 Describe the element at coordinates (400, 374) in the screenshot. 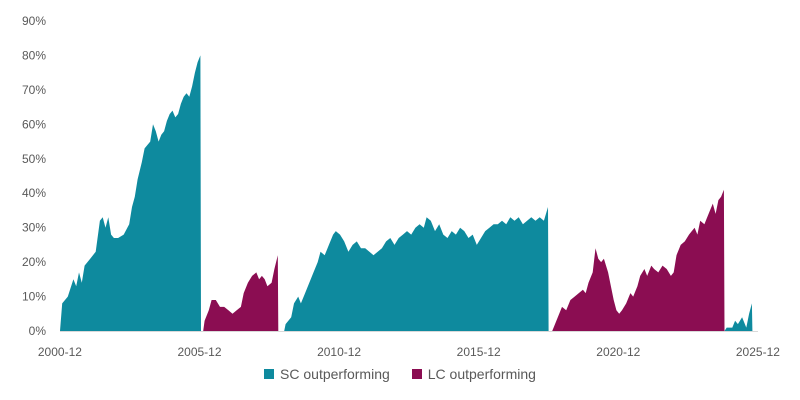

I see `legend: SC outperforming LC outperforming` at that location.